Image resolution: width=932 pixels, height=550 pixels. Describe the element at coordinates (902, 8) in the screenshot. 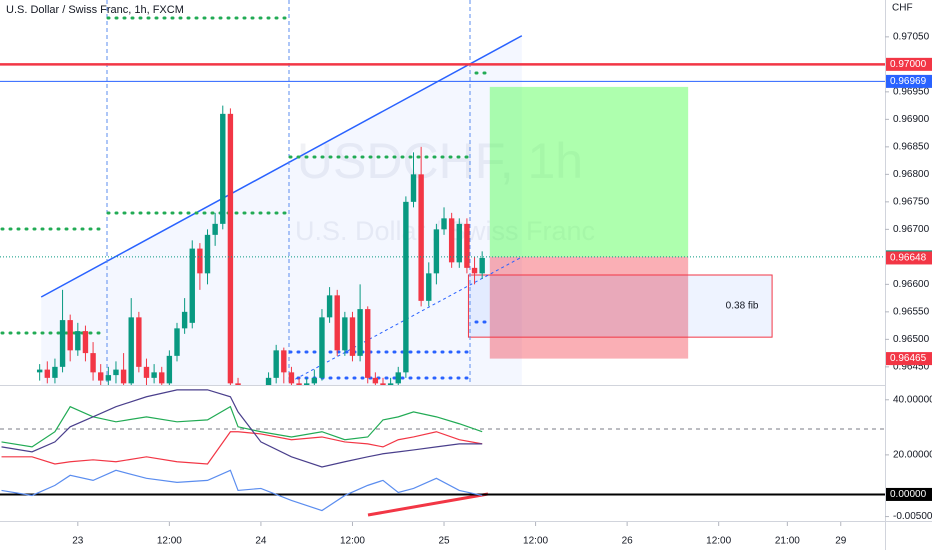

I see `currency: CHF` at that location.